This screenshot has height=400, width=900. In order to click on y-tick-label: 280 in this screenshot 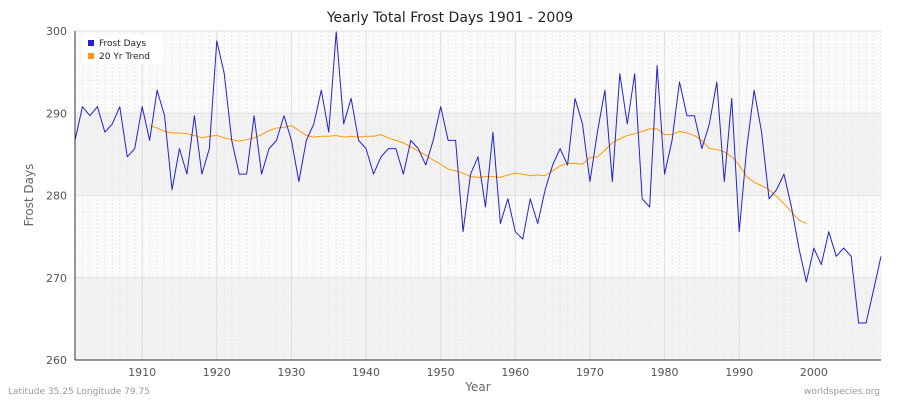, I will do `click(56, 196)`.